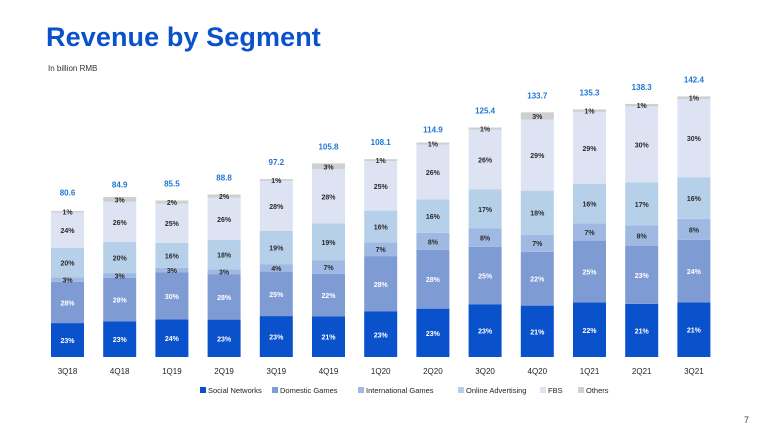 The height and width of the screenshot is (438, 780). Describe the element at coordinates (381, 371) in the screenshot. I see `x-tick-label: 1Q20` at that location.